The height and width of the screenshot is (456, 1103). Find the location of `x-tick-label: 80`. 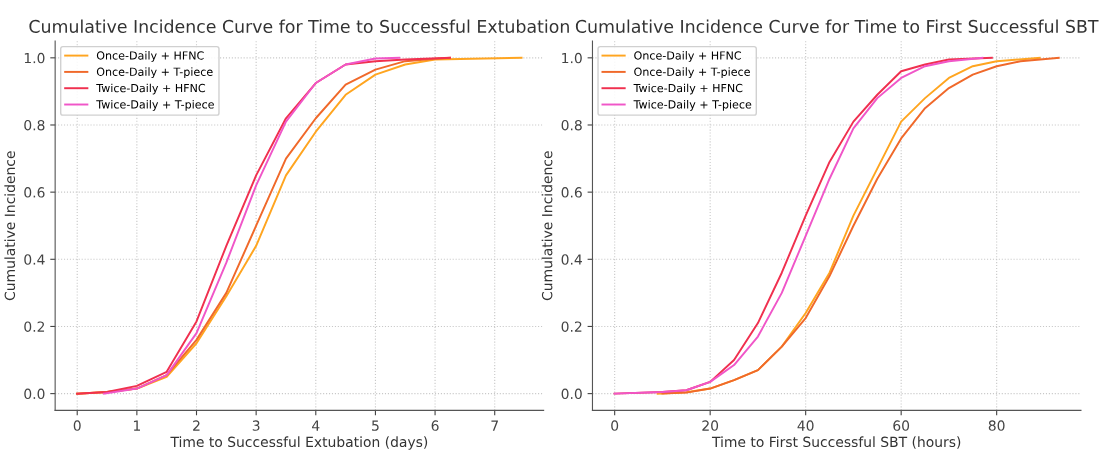

x-tick-label: 80 is located at coordinates (996, 425).